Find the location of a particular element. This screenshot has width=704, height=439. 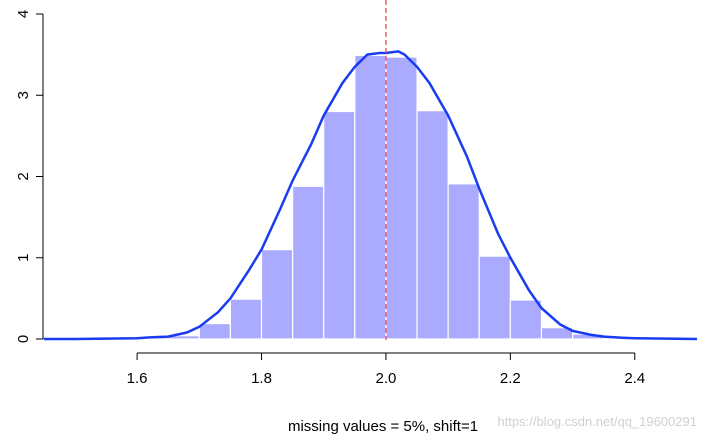

y-tick-label: 4 is located at coordinates (23, 14).